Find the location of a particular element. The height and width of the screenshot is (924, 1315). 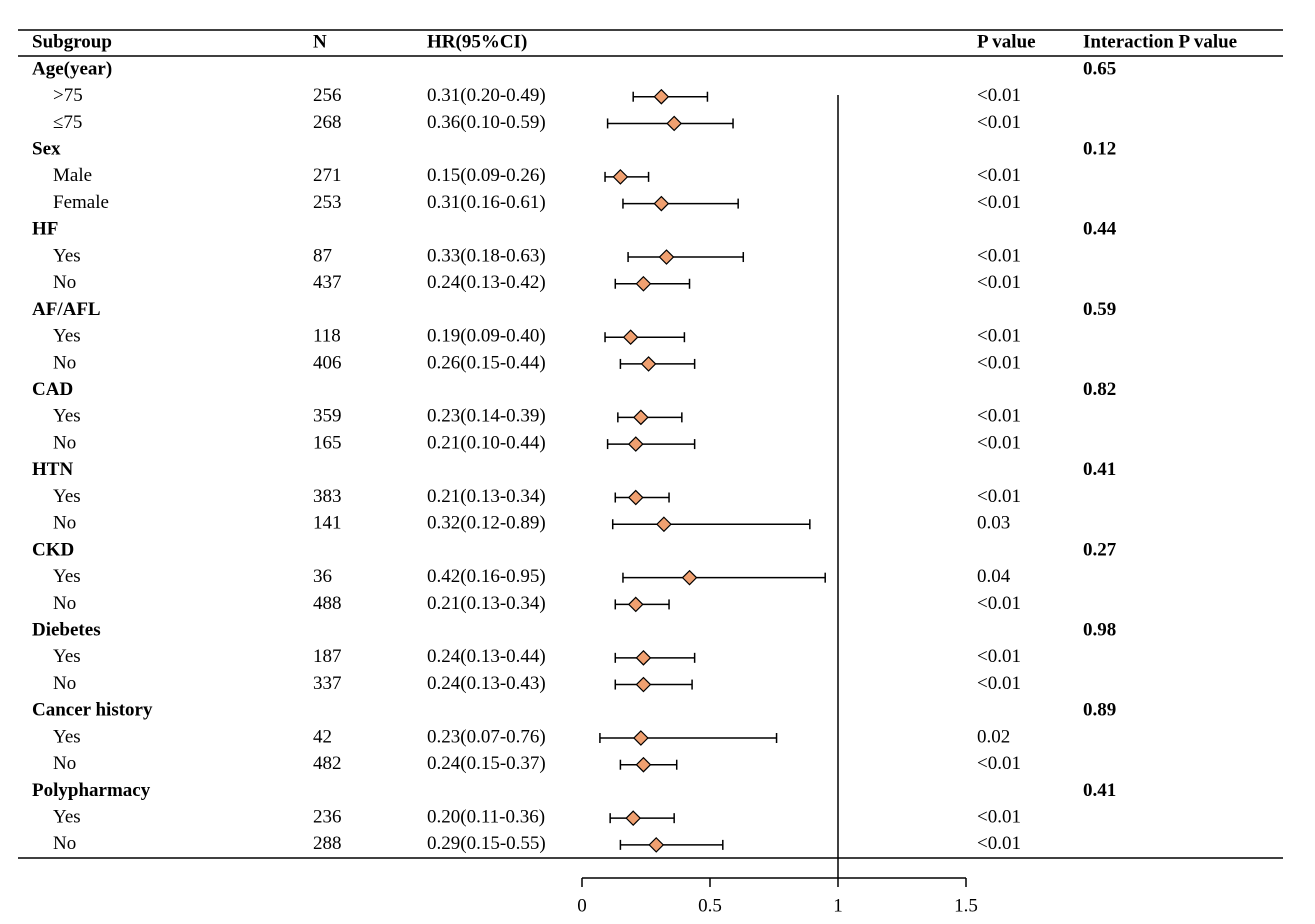

hr-label: 0.29(0.15-0.55) is located at coordinates (486, 843).